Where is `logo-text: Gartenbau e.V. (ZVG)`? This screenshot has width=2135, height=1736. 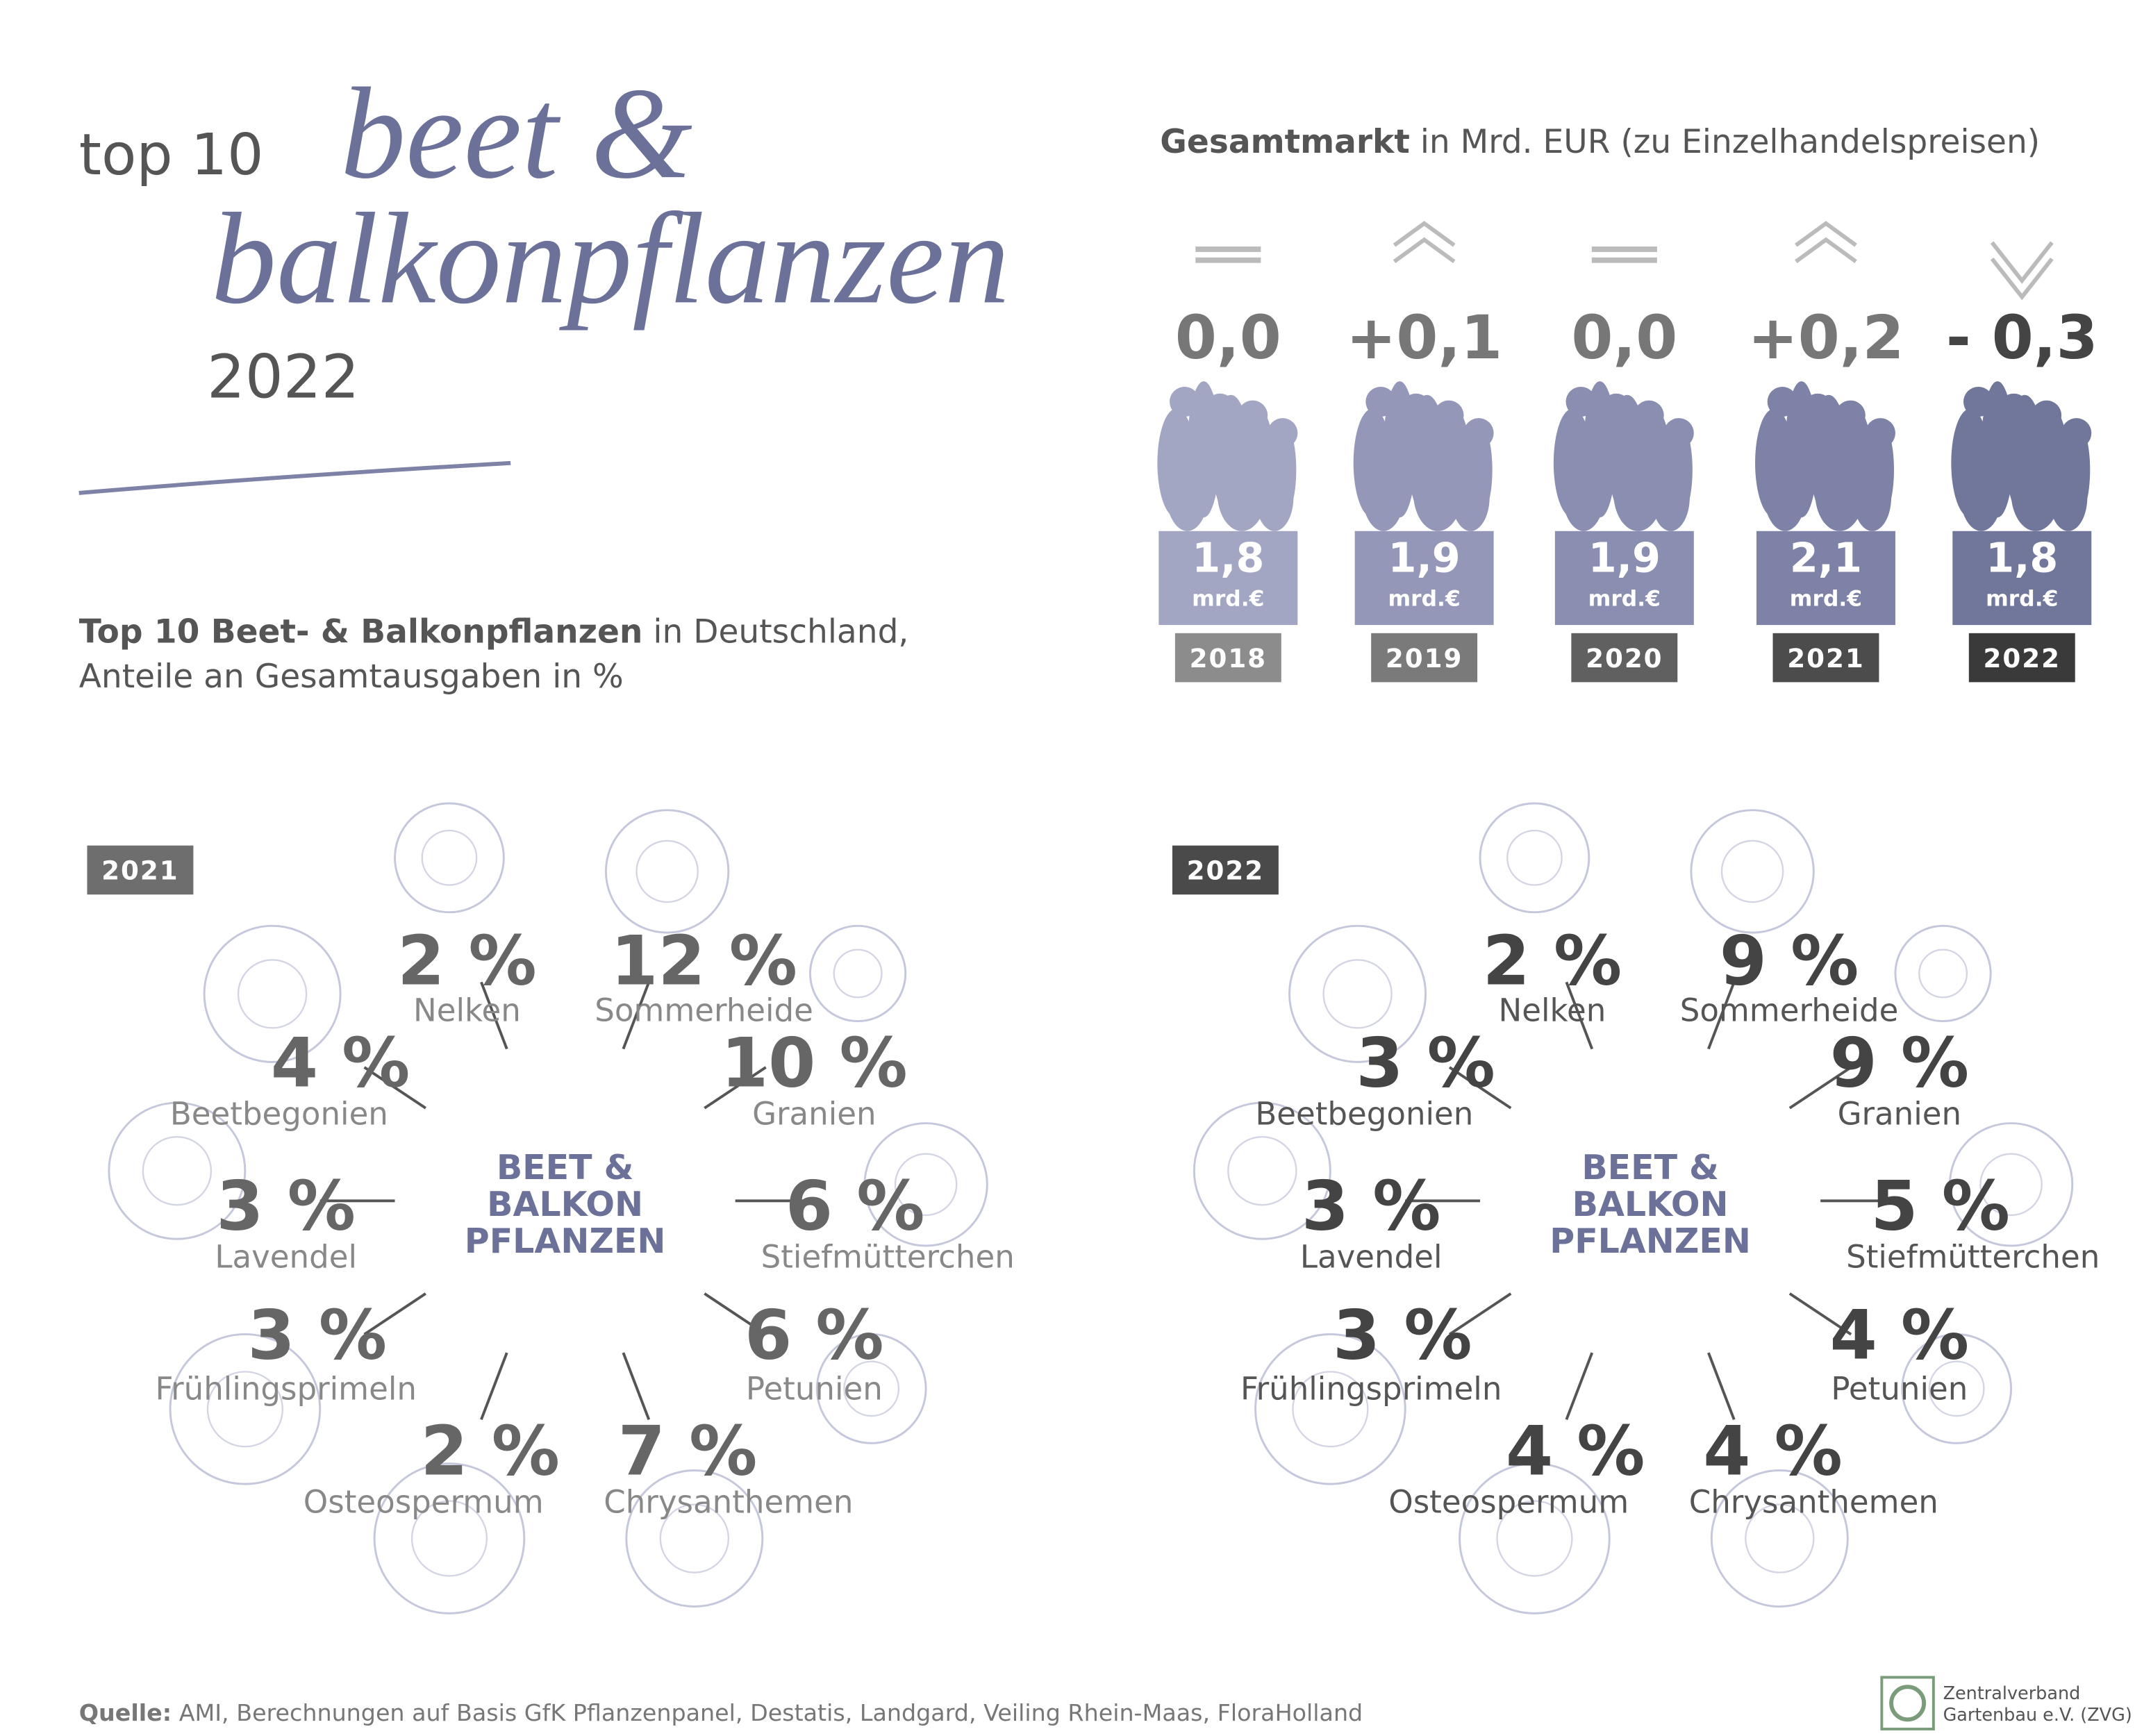
logo-text: Gartenbau e.V. (ZVG) is located at coordinates (2038, 1715).